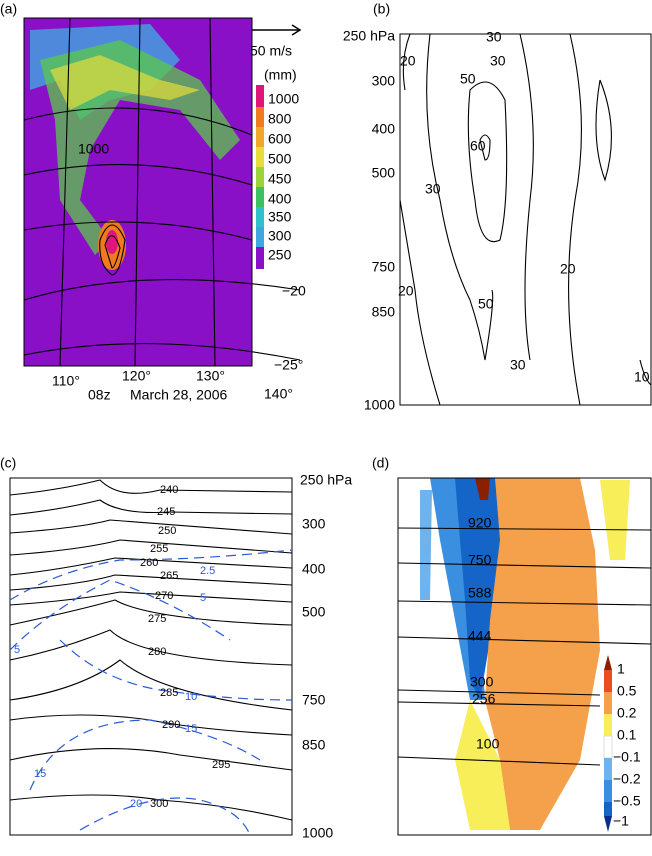 The width and height of the screenshot is (652, 856). Describe the element at coordinates (221, 765) in the screenshot. I see `contour-label: 295` at that location.